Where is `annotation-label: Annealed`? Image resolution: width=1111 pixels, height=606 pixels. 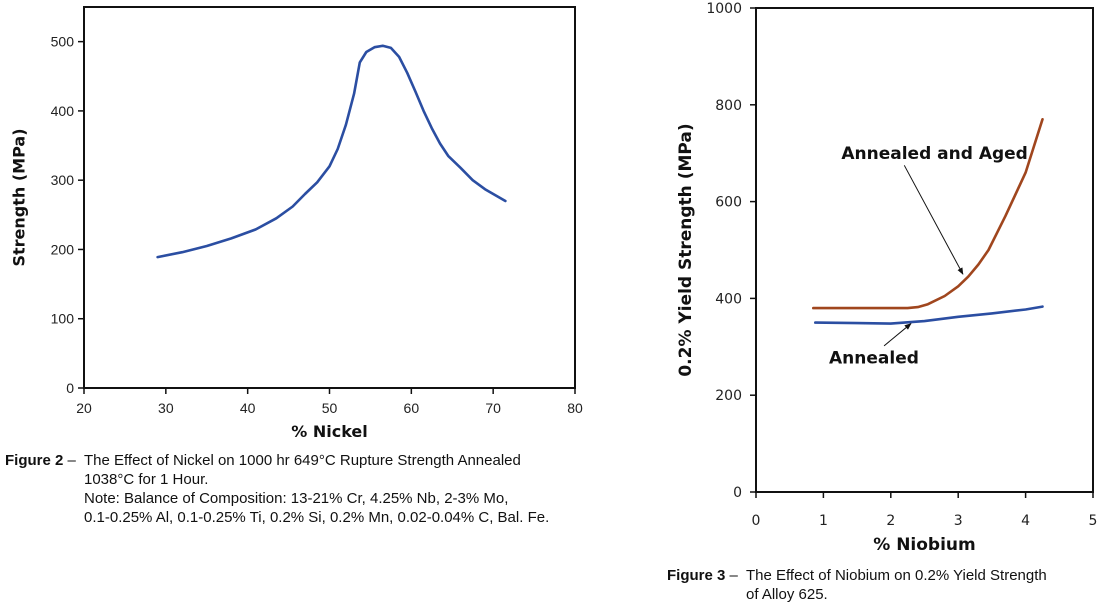
annotation-label: Annealed is located at coordinates (874, 359).